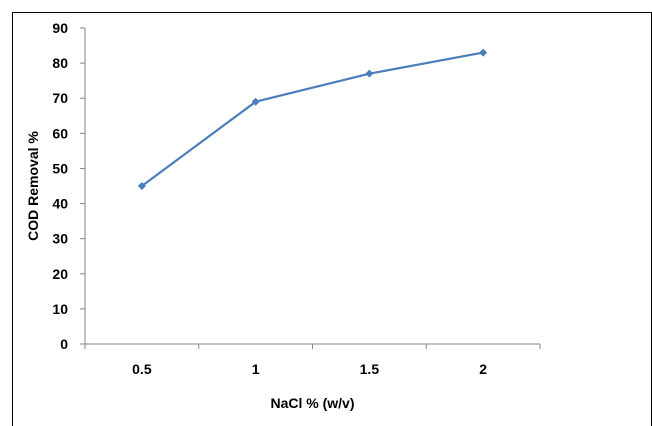 This screenshot has width=652, height=426. What do you see at coordinates (60, 63) in the screenshot?
I see `y-tick-label: 80` at bounding box center [60, 63].